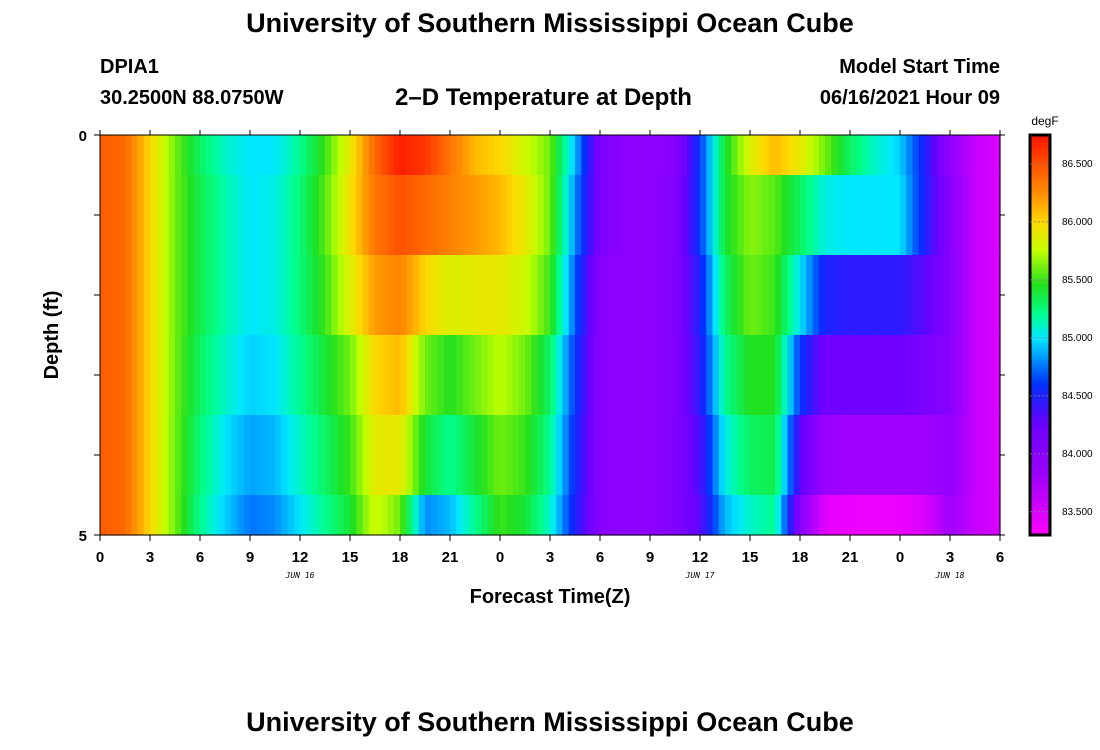 The width and height of the screenshot is (1100, 750). What do you see at coordinates (919, 67) in the screenshot?
I see `model-start-label: Model Start Time` at bounding box center [919, 67].